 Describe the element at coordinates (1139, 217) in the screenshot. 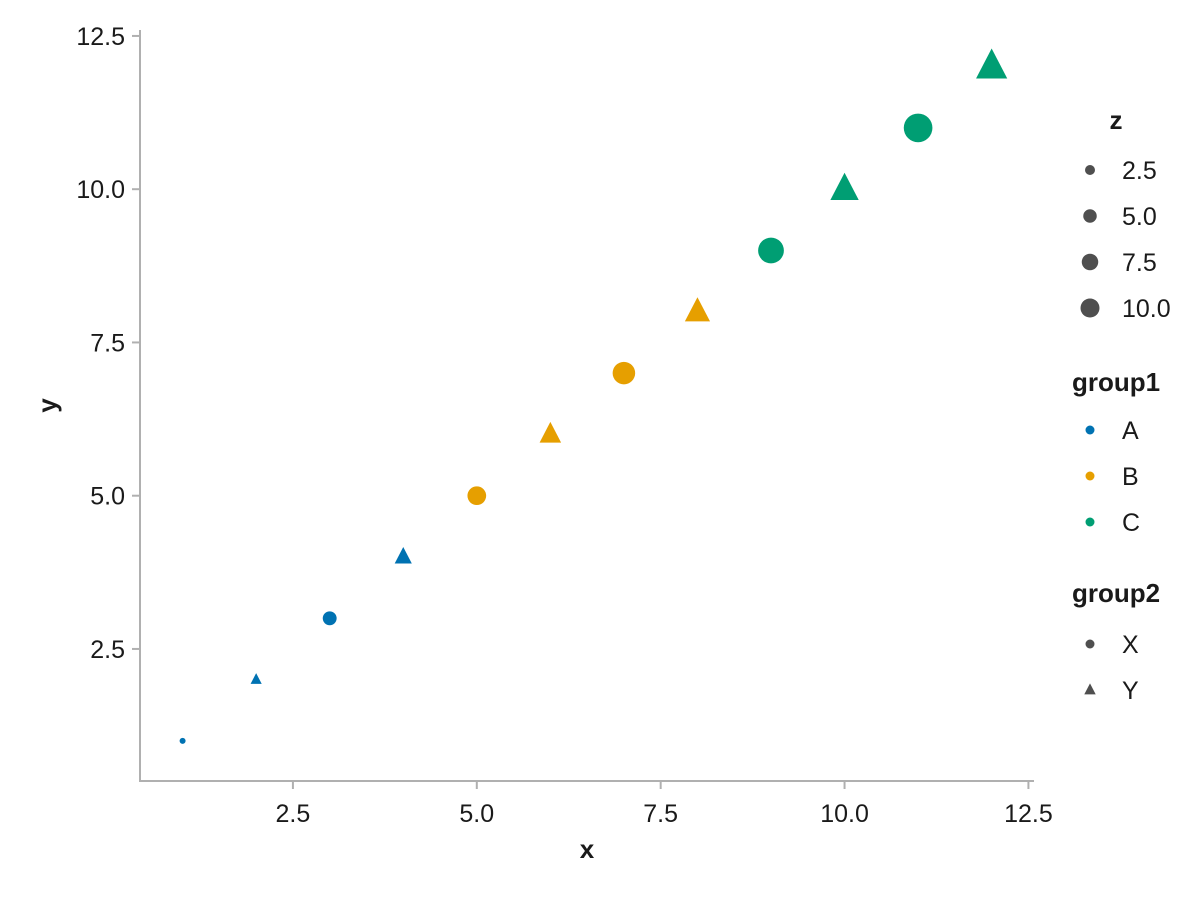

I see `legend-size-label: 5.0` at that location.